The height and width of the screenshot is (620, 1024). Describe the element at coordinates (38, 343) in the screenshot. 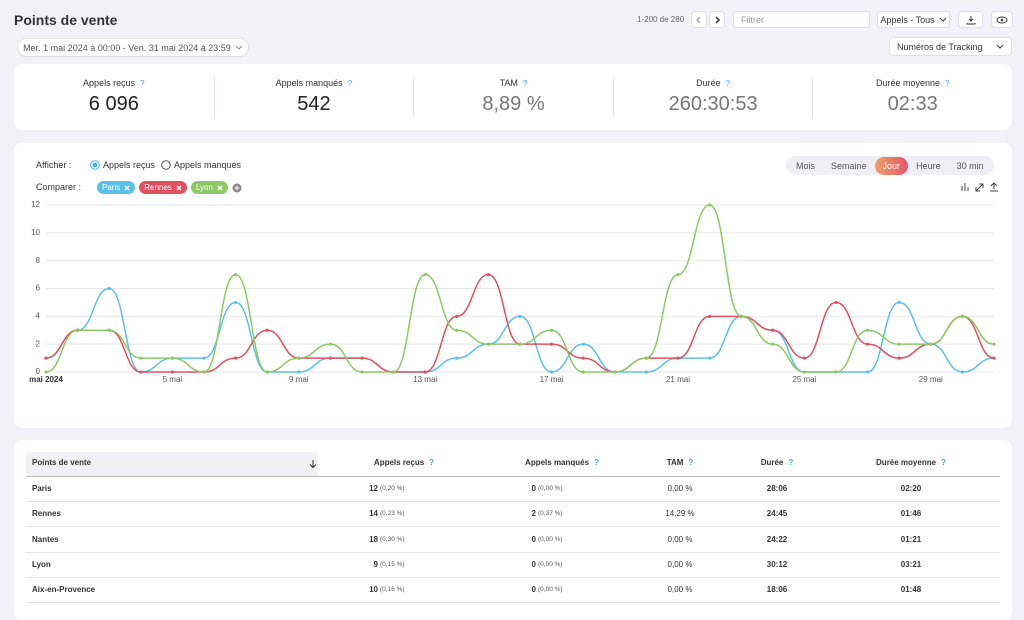

I see `y-tick-label: 2` at that location.